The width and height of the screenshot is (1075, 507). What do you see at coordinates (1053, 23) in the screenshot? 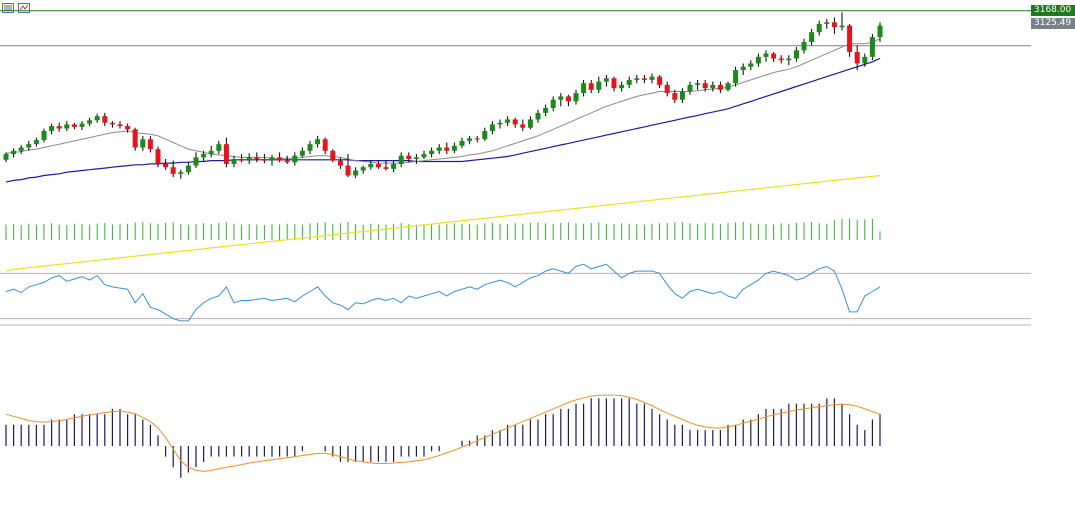
I see `last-price-label: 3125.49` at bounding box center [1053, 23].